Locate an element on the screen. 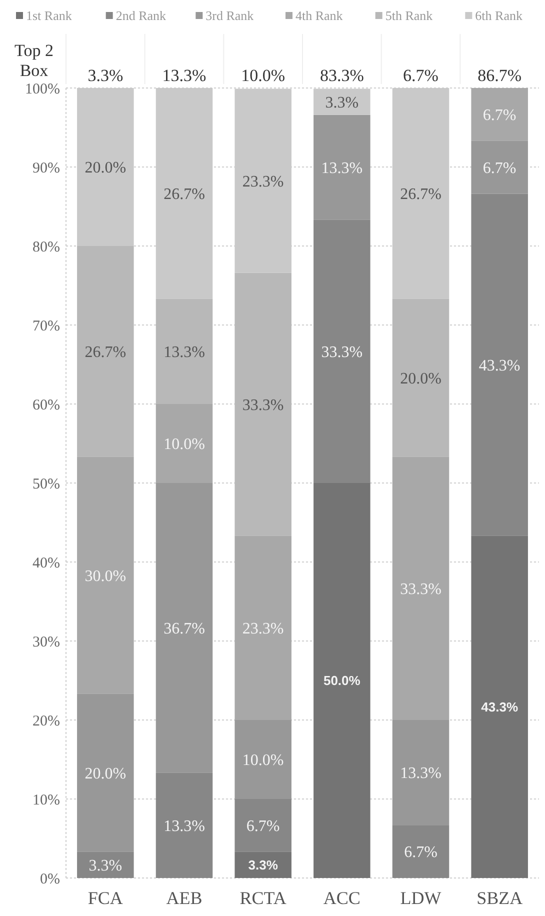 The image size is (545, 916). x-tick-label: ACC is located at coordinates (341, 898).